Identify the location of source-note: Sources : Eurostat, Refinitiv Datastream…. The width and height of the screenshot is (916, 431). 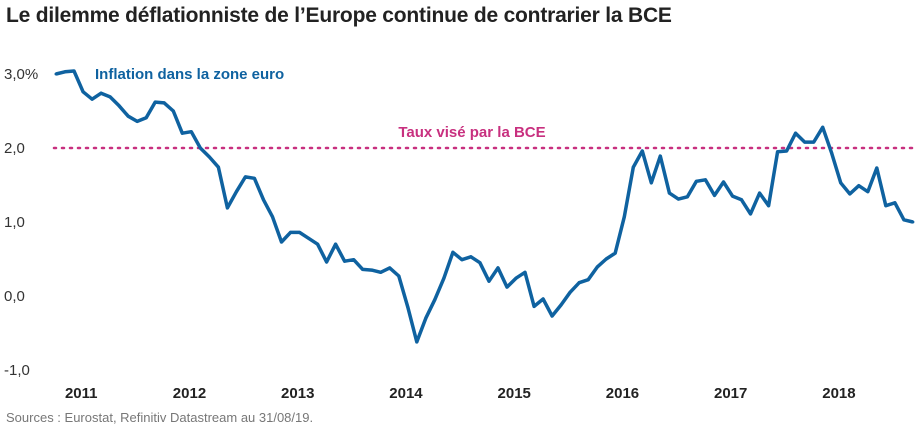
(160, 417).